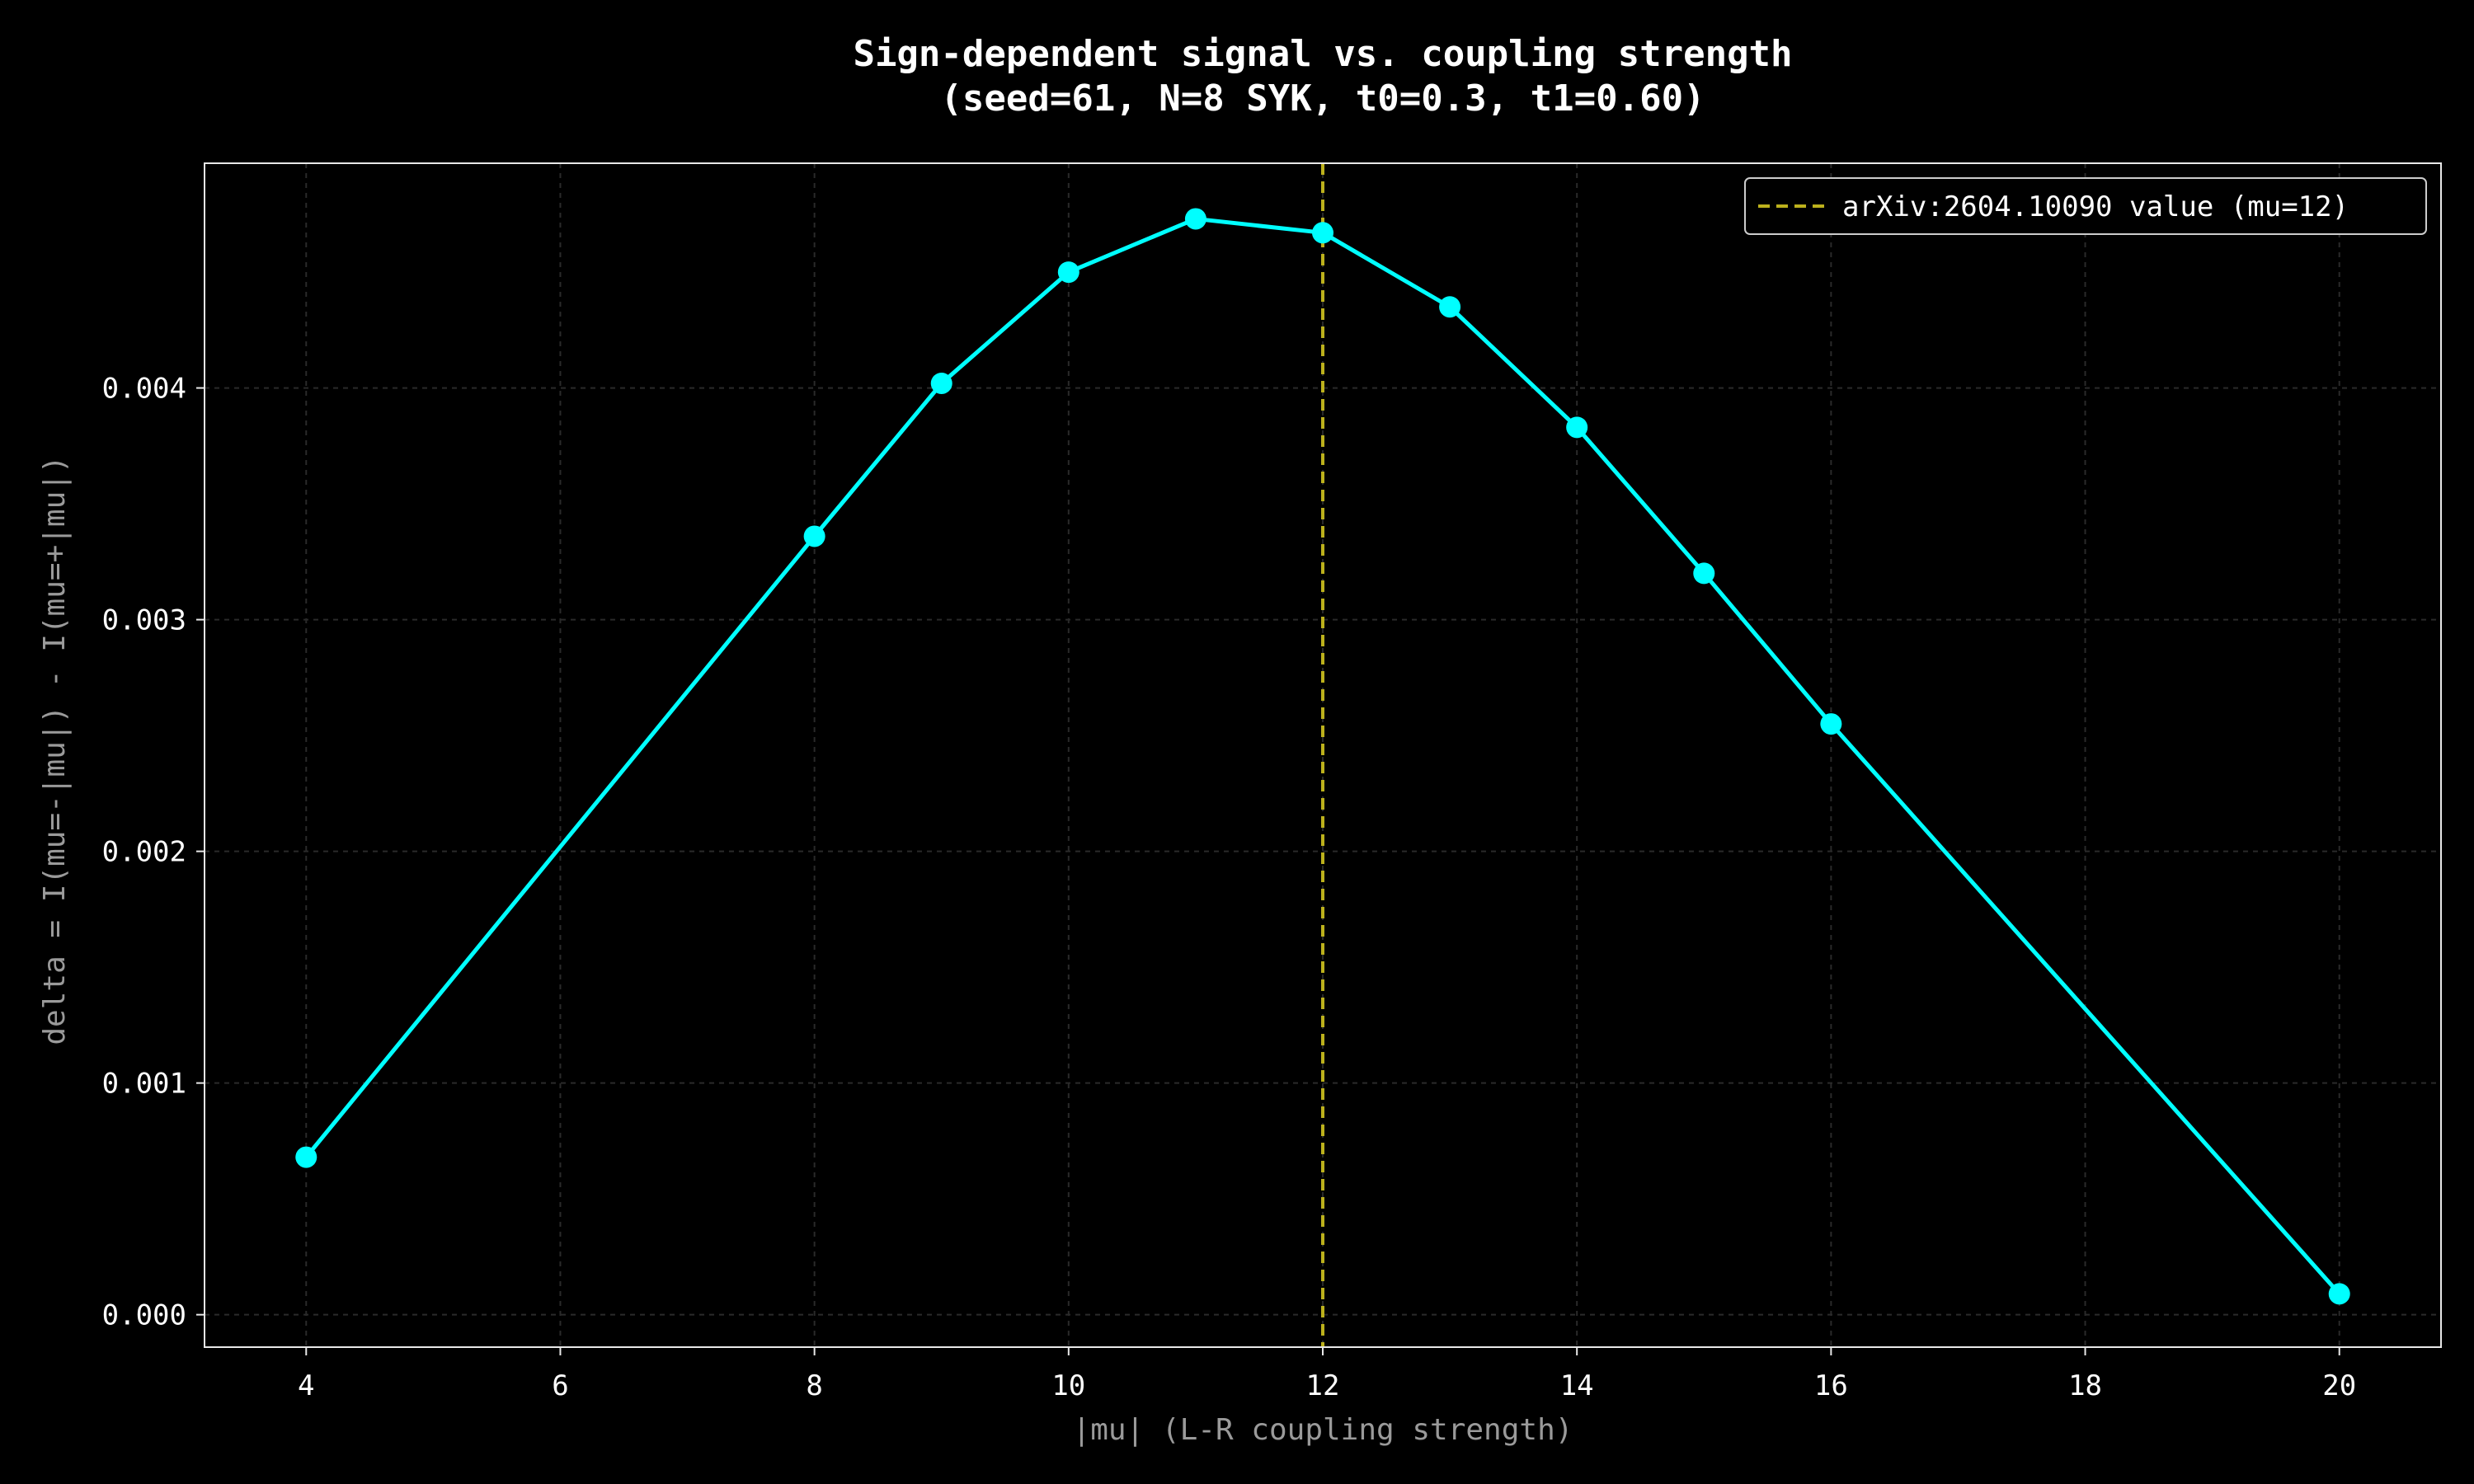 The height and width of the screenshot is (1484, 2474). Describe the element at coordinates (1323, 1430) in the screenshot. I see `x-axis-label: |mu| (L-R coupling strength)` at that location.